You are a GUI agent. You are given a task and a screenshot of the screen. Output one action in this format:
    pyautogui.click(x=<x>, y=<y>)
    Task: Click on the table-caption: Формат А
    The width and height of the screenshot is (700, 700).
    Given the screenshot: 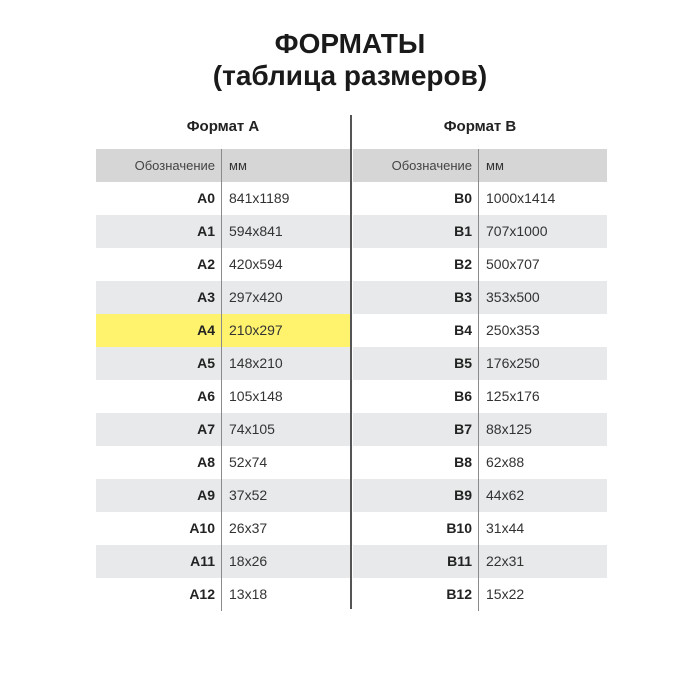 What is the action you would take?
    pyautogui.click(x=223, y=126)
    